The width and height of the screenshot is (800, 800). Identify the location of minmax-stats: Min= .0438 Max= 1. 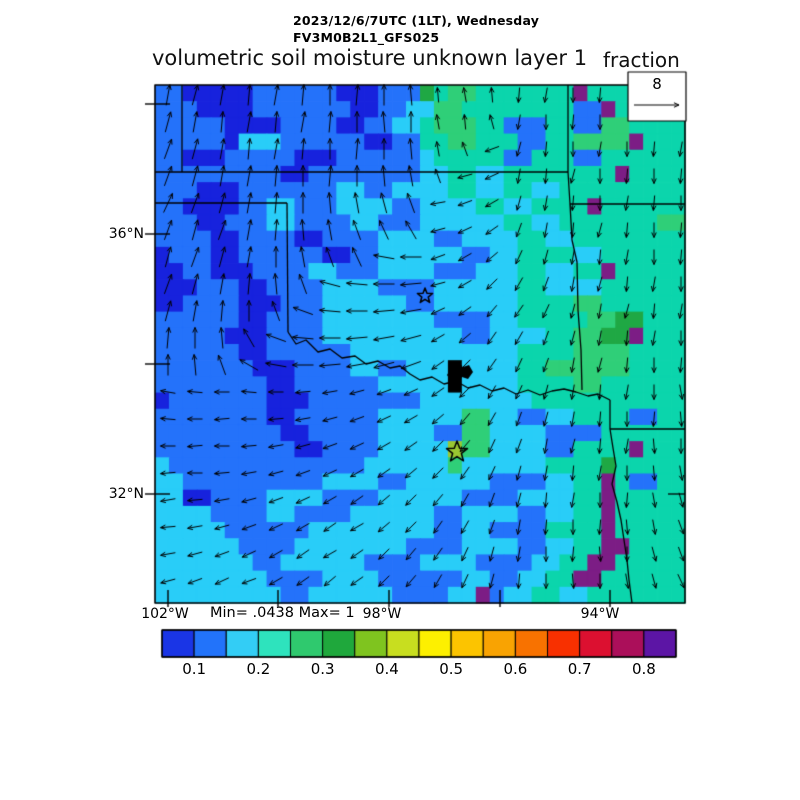
(282, 613).